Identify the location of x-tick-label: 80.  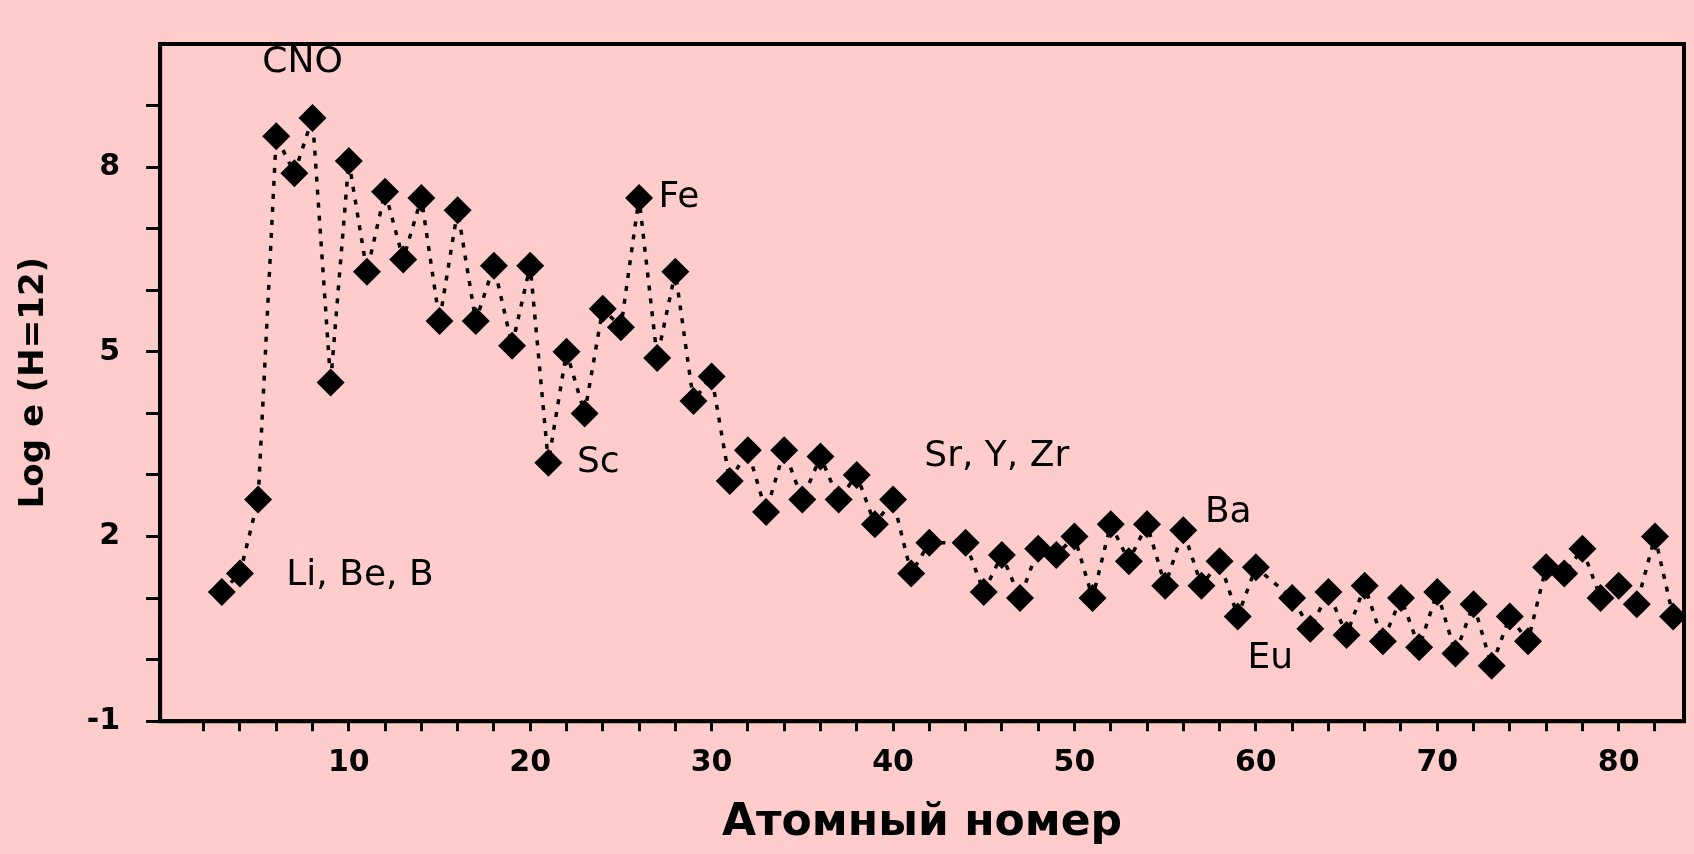
(1618, 760).